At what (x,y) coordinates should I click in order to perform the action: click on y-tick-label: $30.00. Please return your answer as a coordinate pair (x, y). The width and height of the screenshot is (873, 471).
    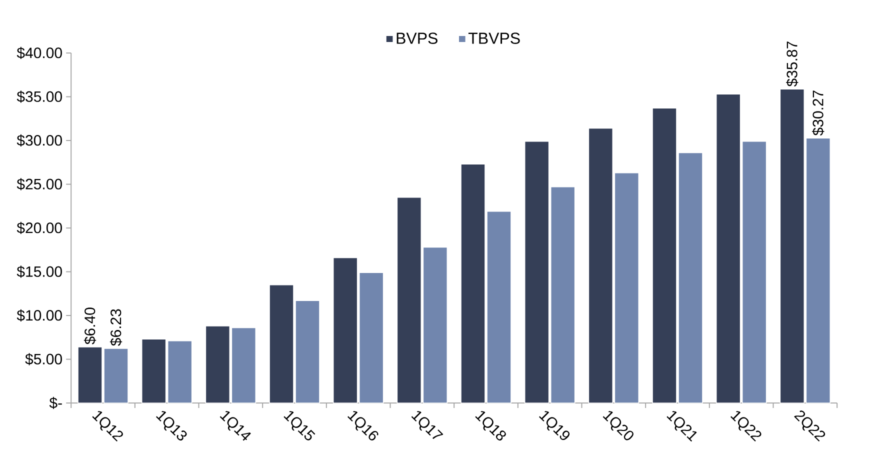
    Looking at the image, I should click on (39, 140).